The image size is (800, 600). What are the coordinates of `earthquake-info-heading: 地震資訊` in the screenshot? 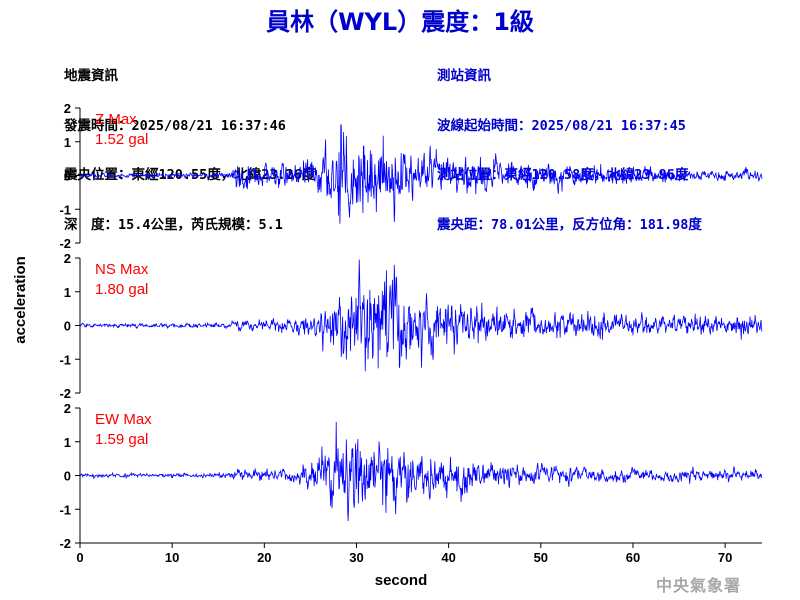 It's located at (91, 76).